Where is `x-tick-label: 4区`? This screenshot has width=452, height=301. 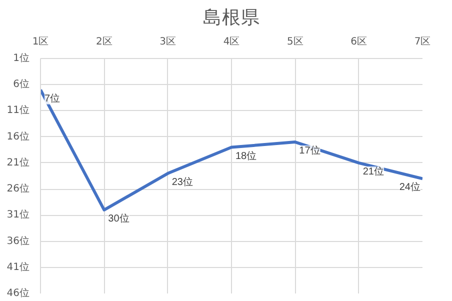
x-tick-label: 4区 is located at coordinates (231, 42).